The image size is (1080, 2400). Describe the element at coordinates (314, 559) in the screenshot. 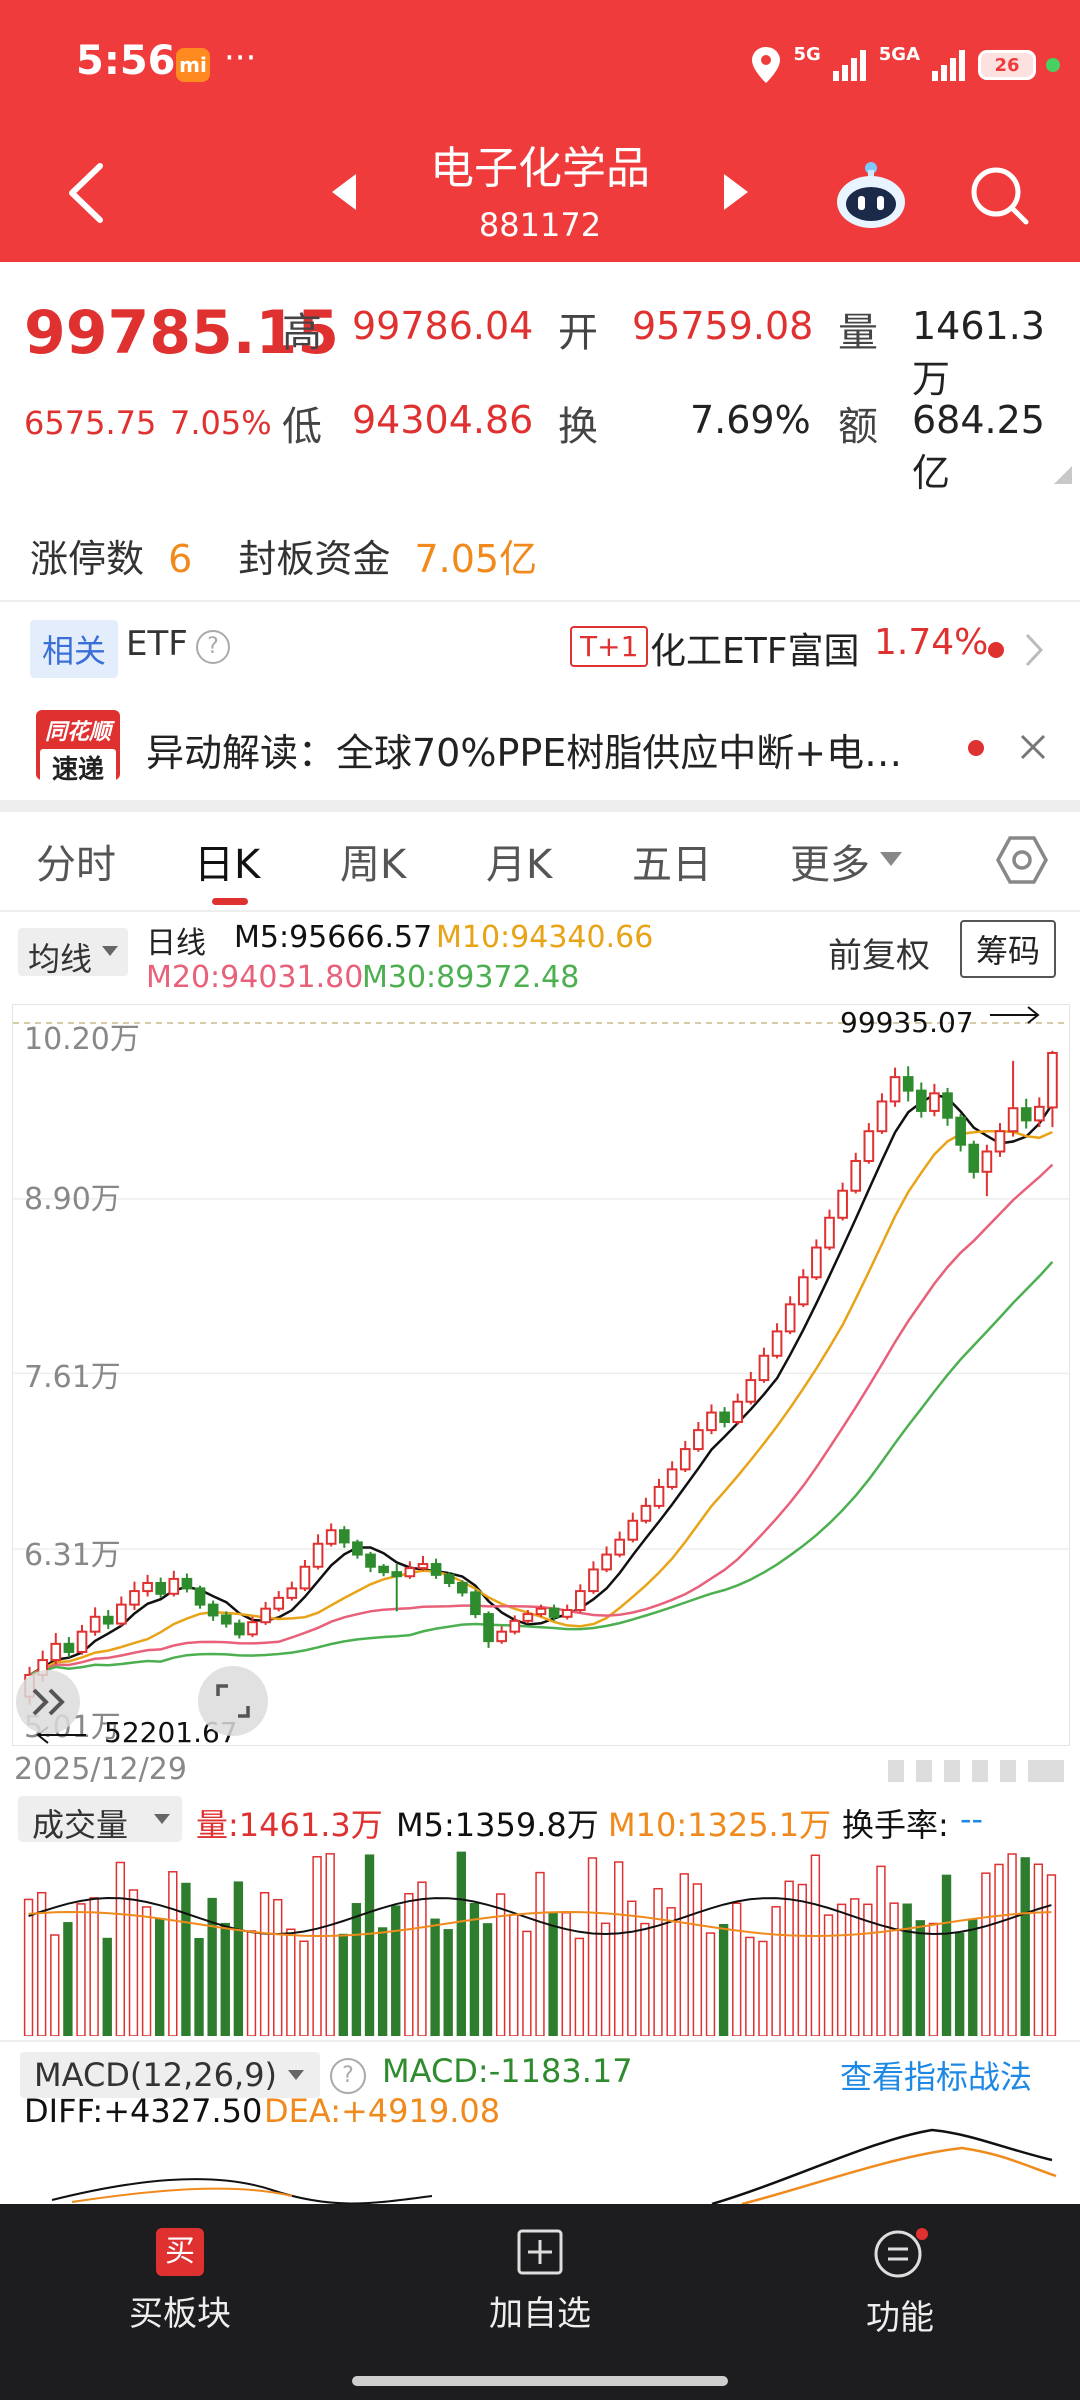

I see `seal-fund-label: 封板资金` at that location.